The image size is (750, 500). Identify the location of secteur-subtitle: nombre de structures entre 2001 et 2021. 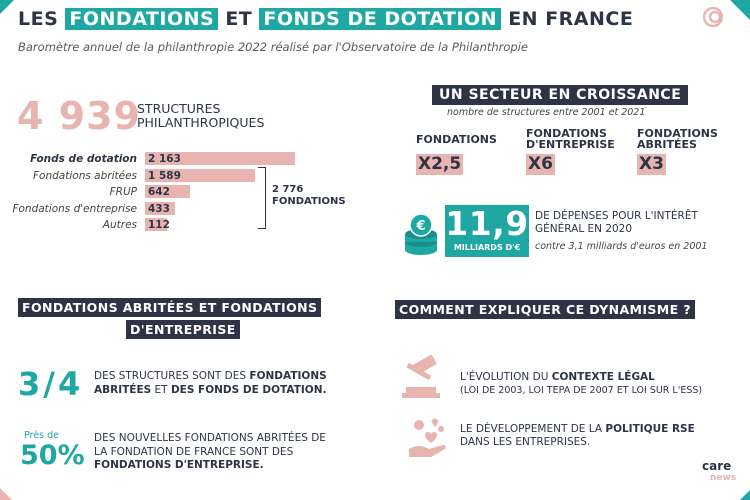
(546, 112).